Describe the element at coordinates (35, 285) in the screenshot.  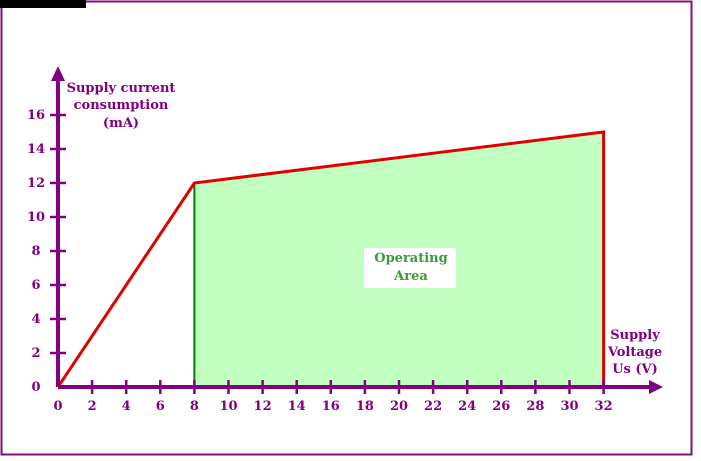
I see `y-tick-label: 6` at that location.